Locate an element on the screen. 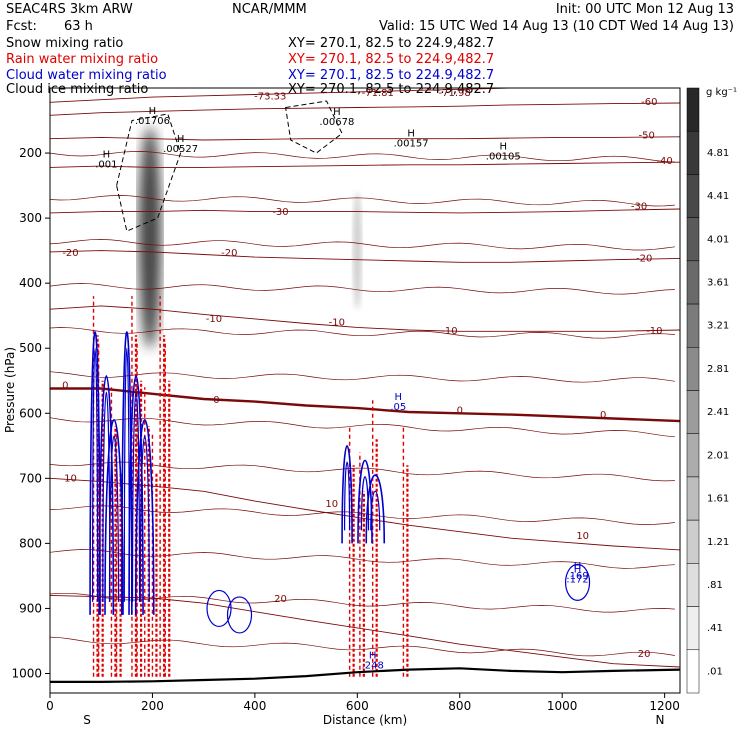  x-axis: 0 200 400 600 800 1000 1200 is located at coordinates (363, 703).